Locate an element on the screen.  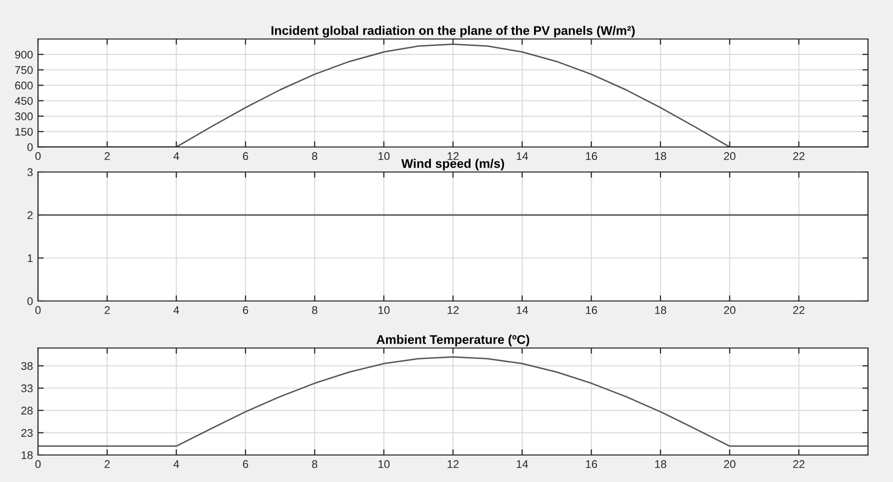
y-tick-label: 3 is located at coordinates (30, 172).